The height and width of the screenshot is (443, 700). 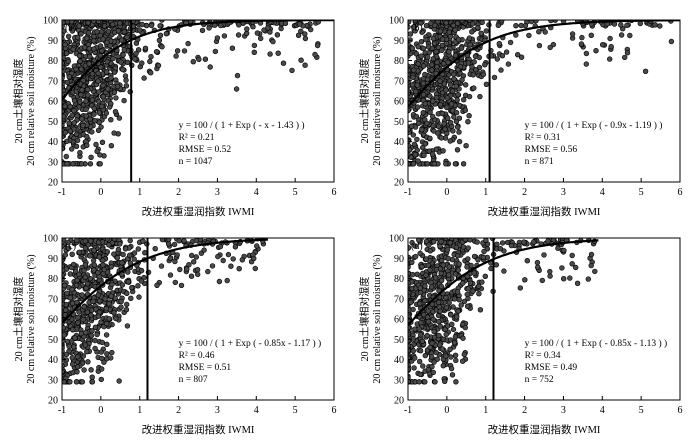 What do you see at coordinates (399, 320) in the screenshot?
I see `y-tick-label: 60` at bounding box center [399, 320].